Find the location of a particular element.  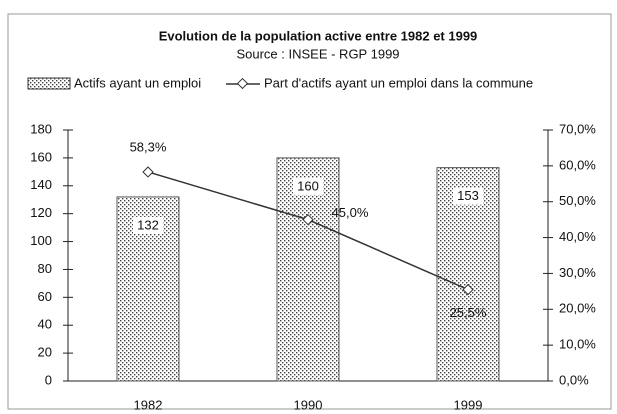

line-label: 25,5% is located at coordinates (468, 312).